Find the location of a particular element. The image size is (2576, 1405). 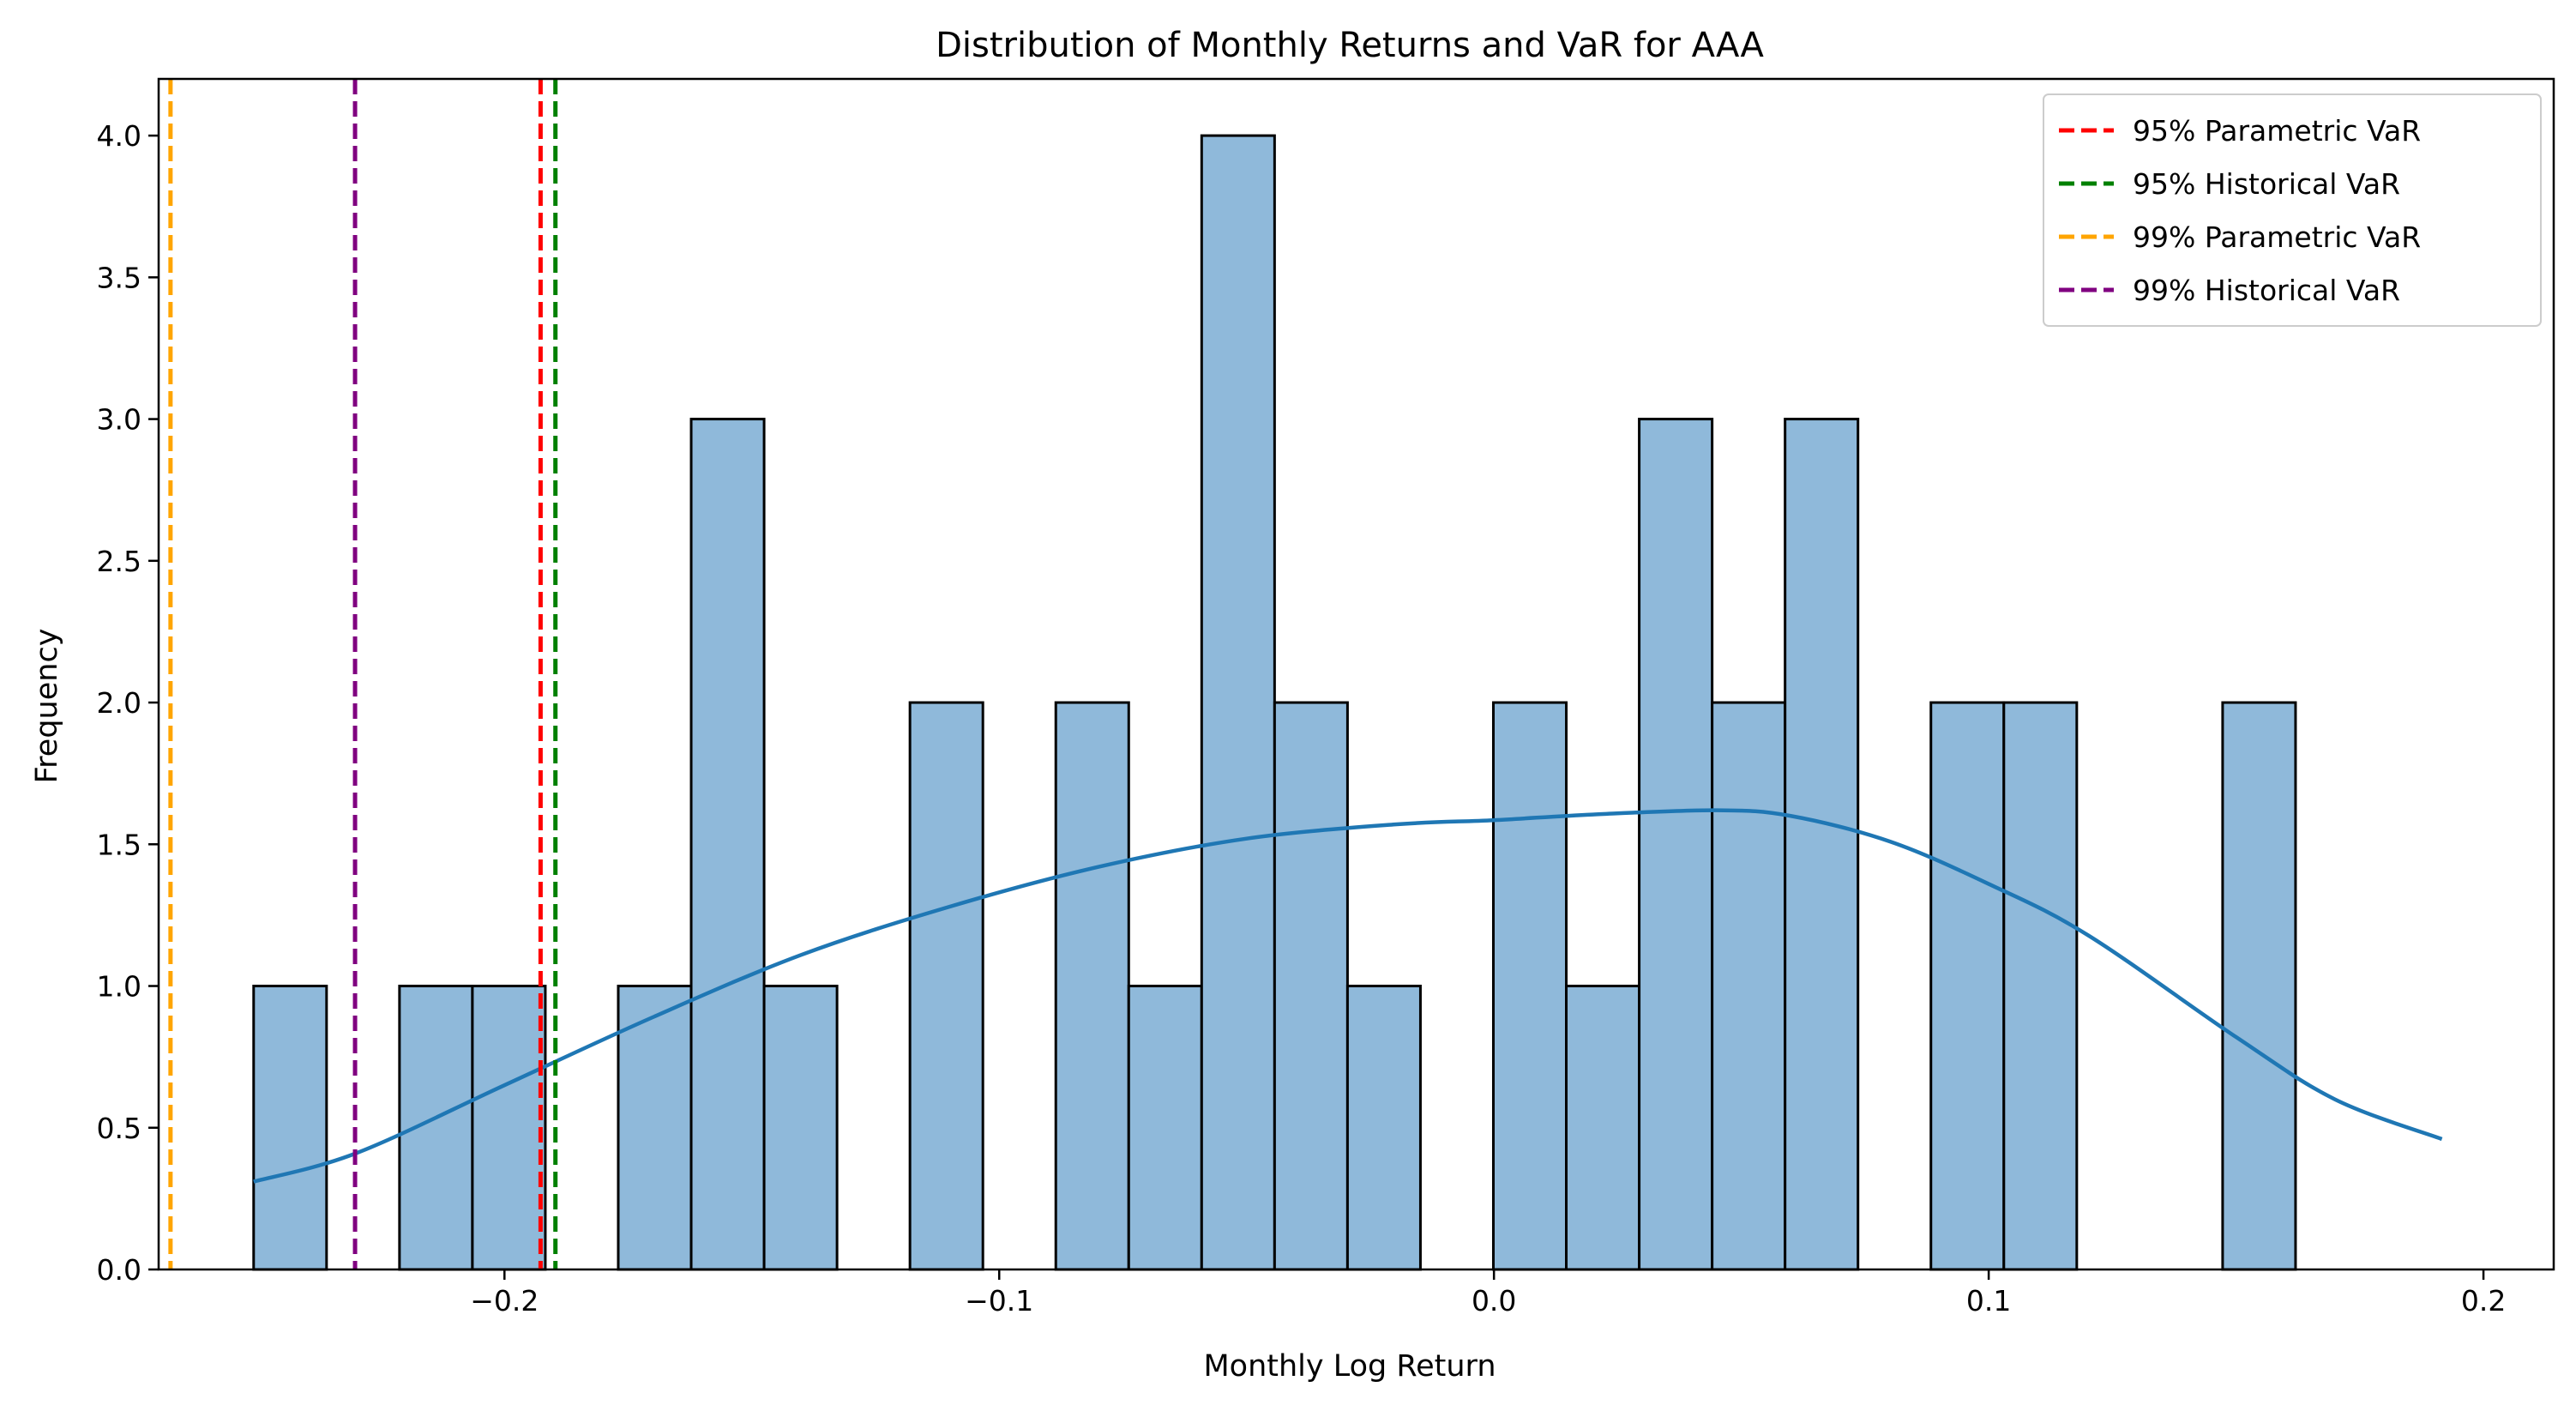

y-tick-label: 1.0 is located at coordinates (119, 987).